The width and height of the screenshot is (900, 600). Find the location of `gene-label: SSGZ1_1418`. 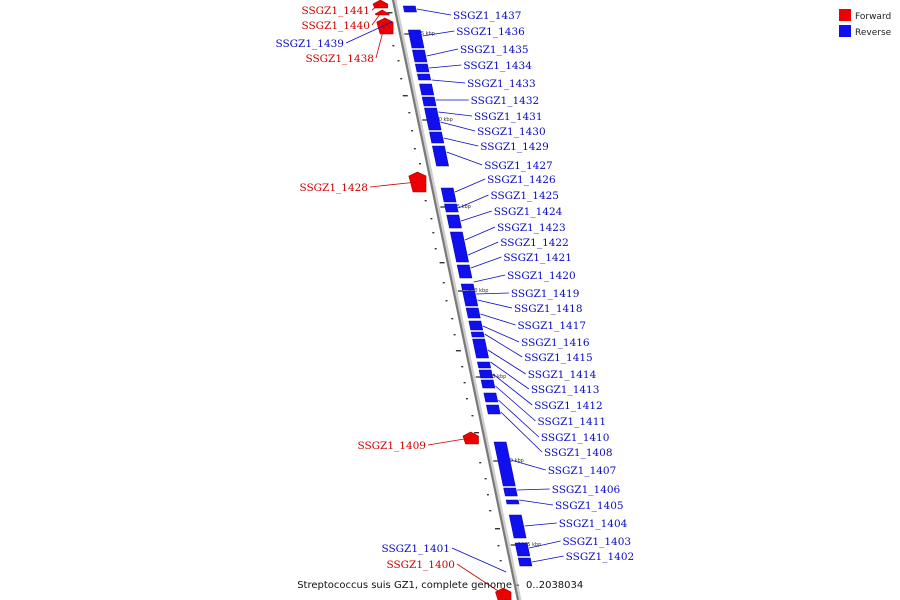

gene-label: SSGZ1_1418 is located at coordinates (548, 309).